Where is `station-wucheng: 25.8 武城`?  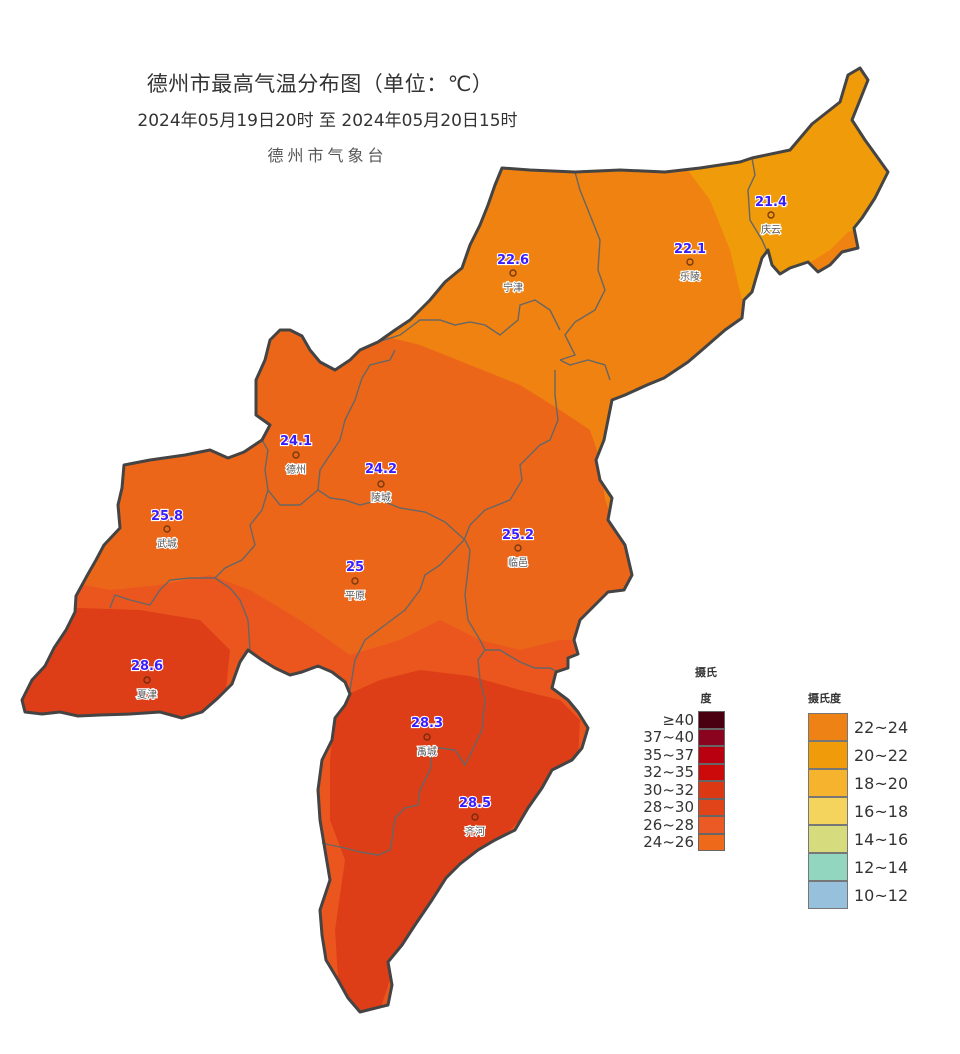 station-wucheng: 25.8 武城 is located at coordinates (167, 529).